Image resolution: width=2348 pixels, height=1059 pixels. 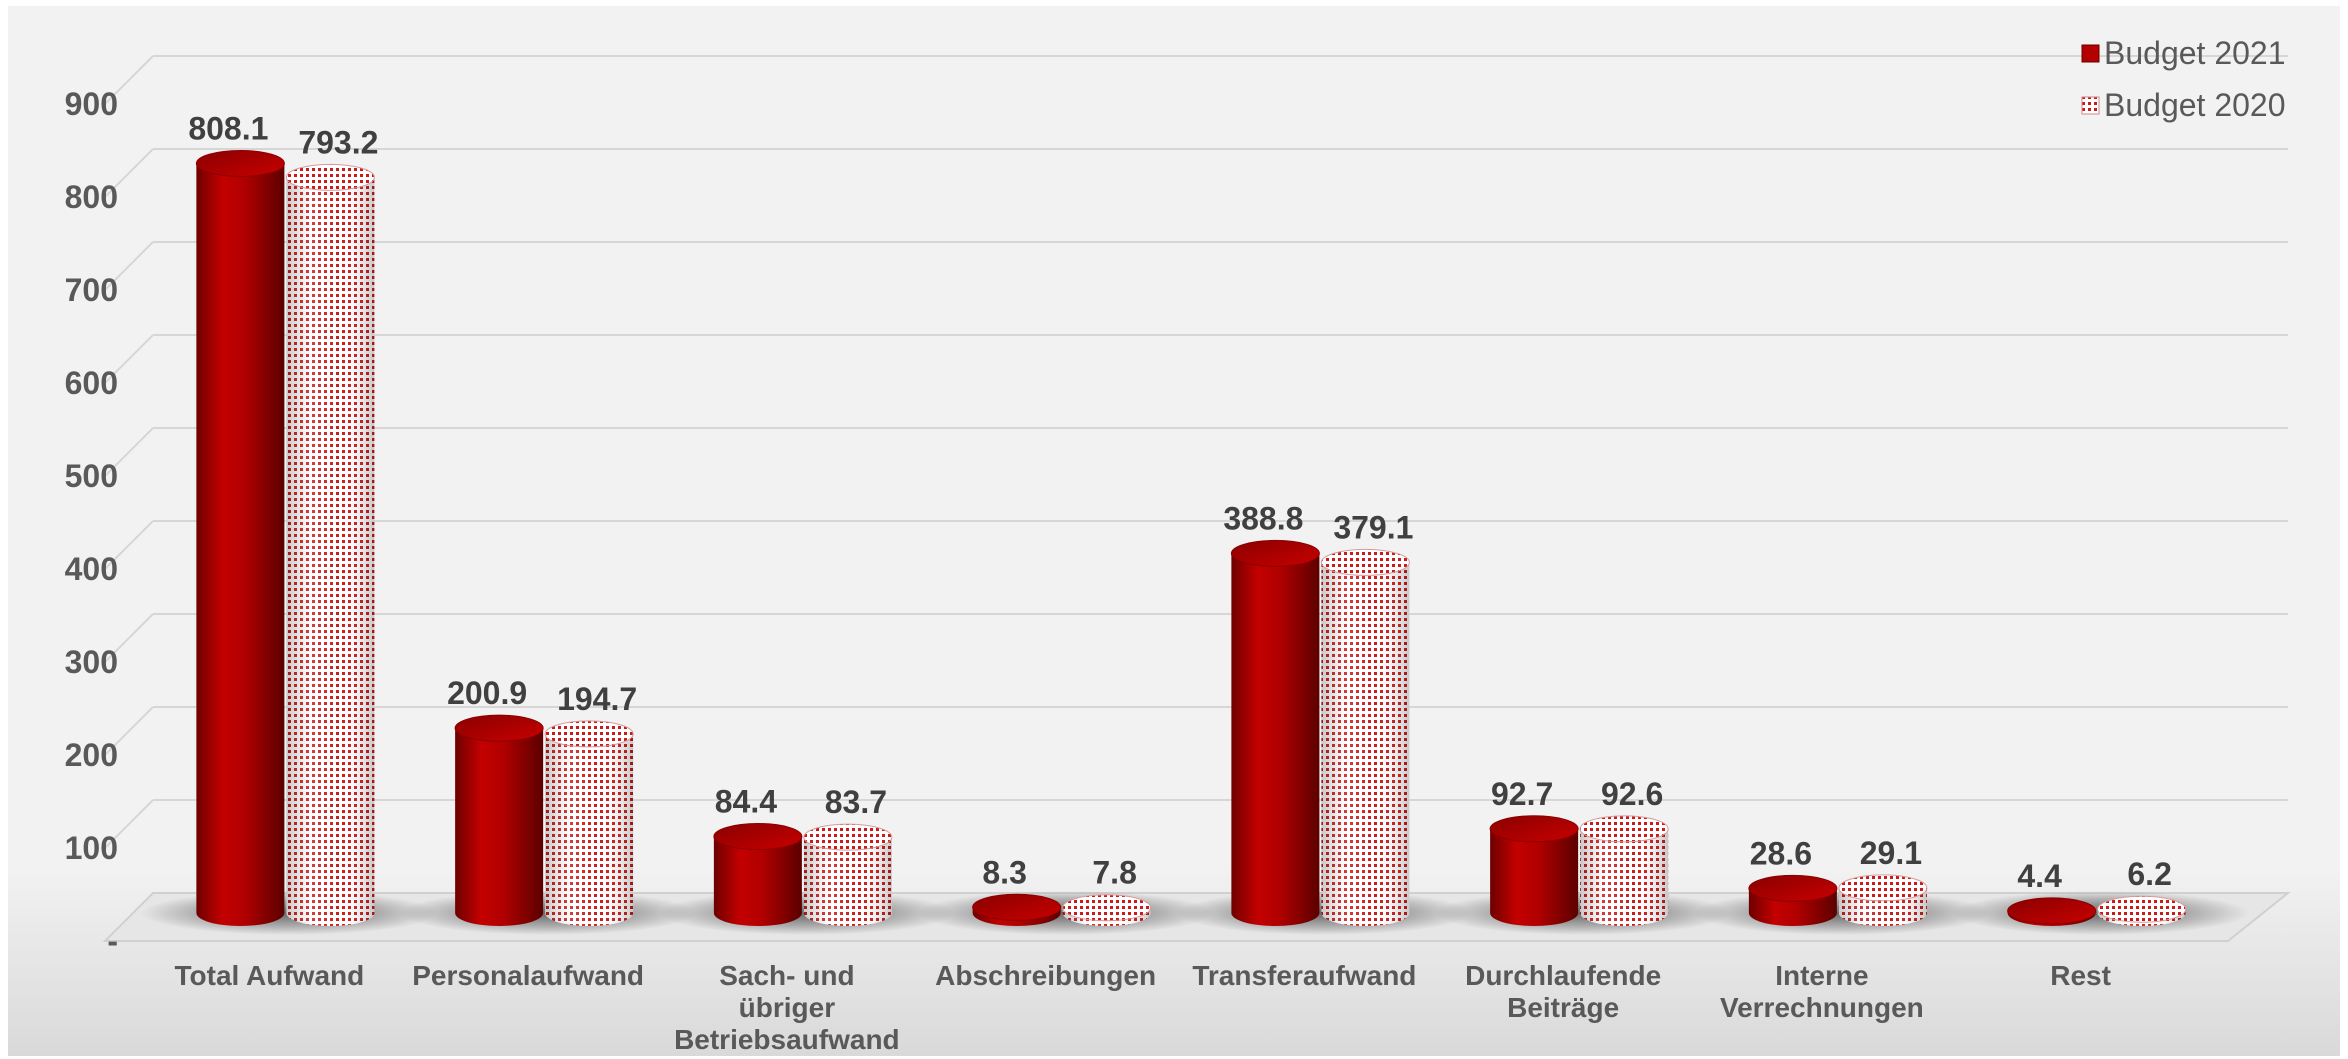 What do you see at coordinates (91, 569) in the screenshot?
I see `y-tick-label: 400` at bounding box center [91, 569].